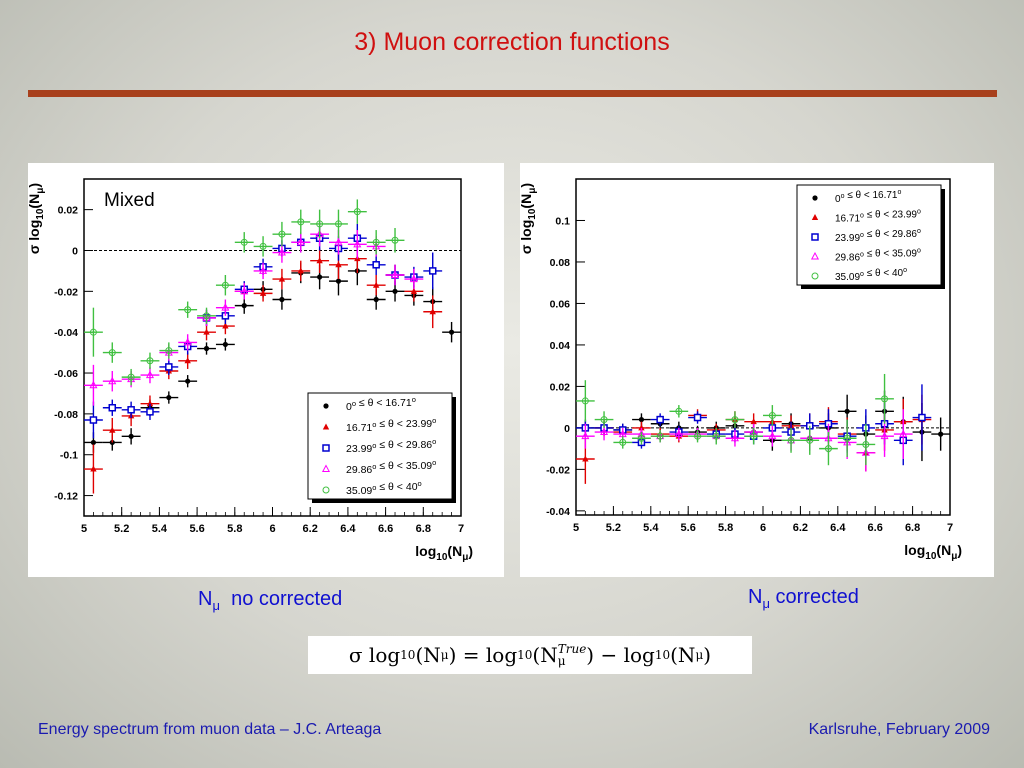 The image size is (1024, 768). Describe the element at coordinates (234, 529) in the screenshot. I see `x-tick-label: 5.8` at that location.